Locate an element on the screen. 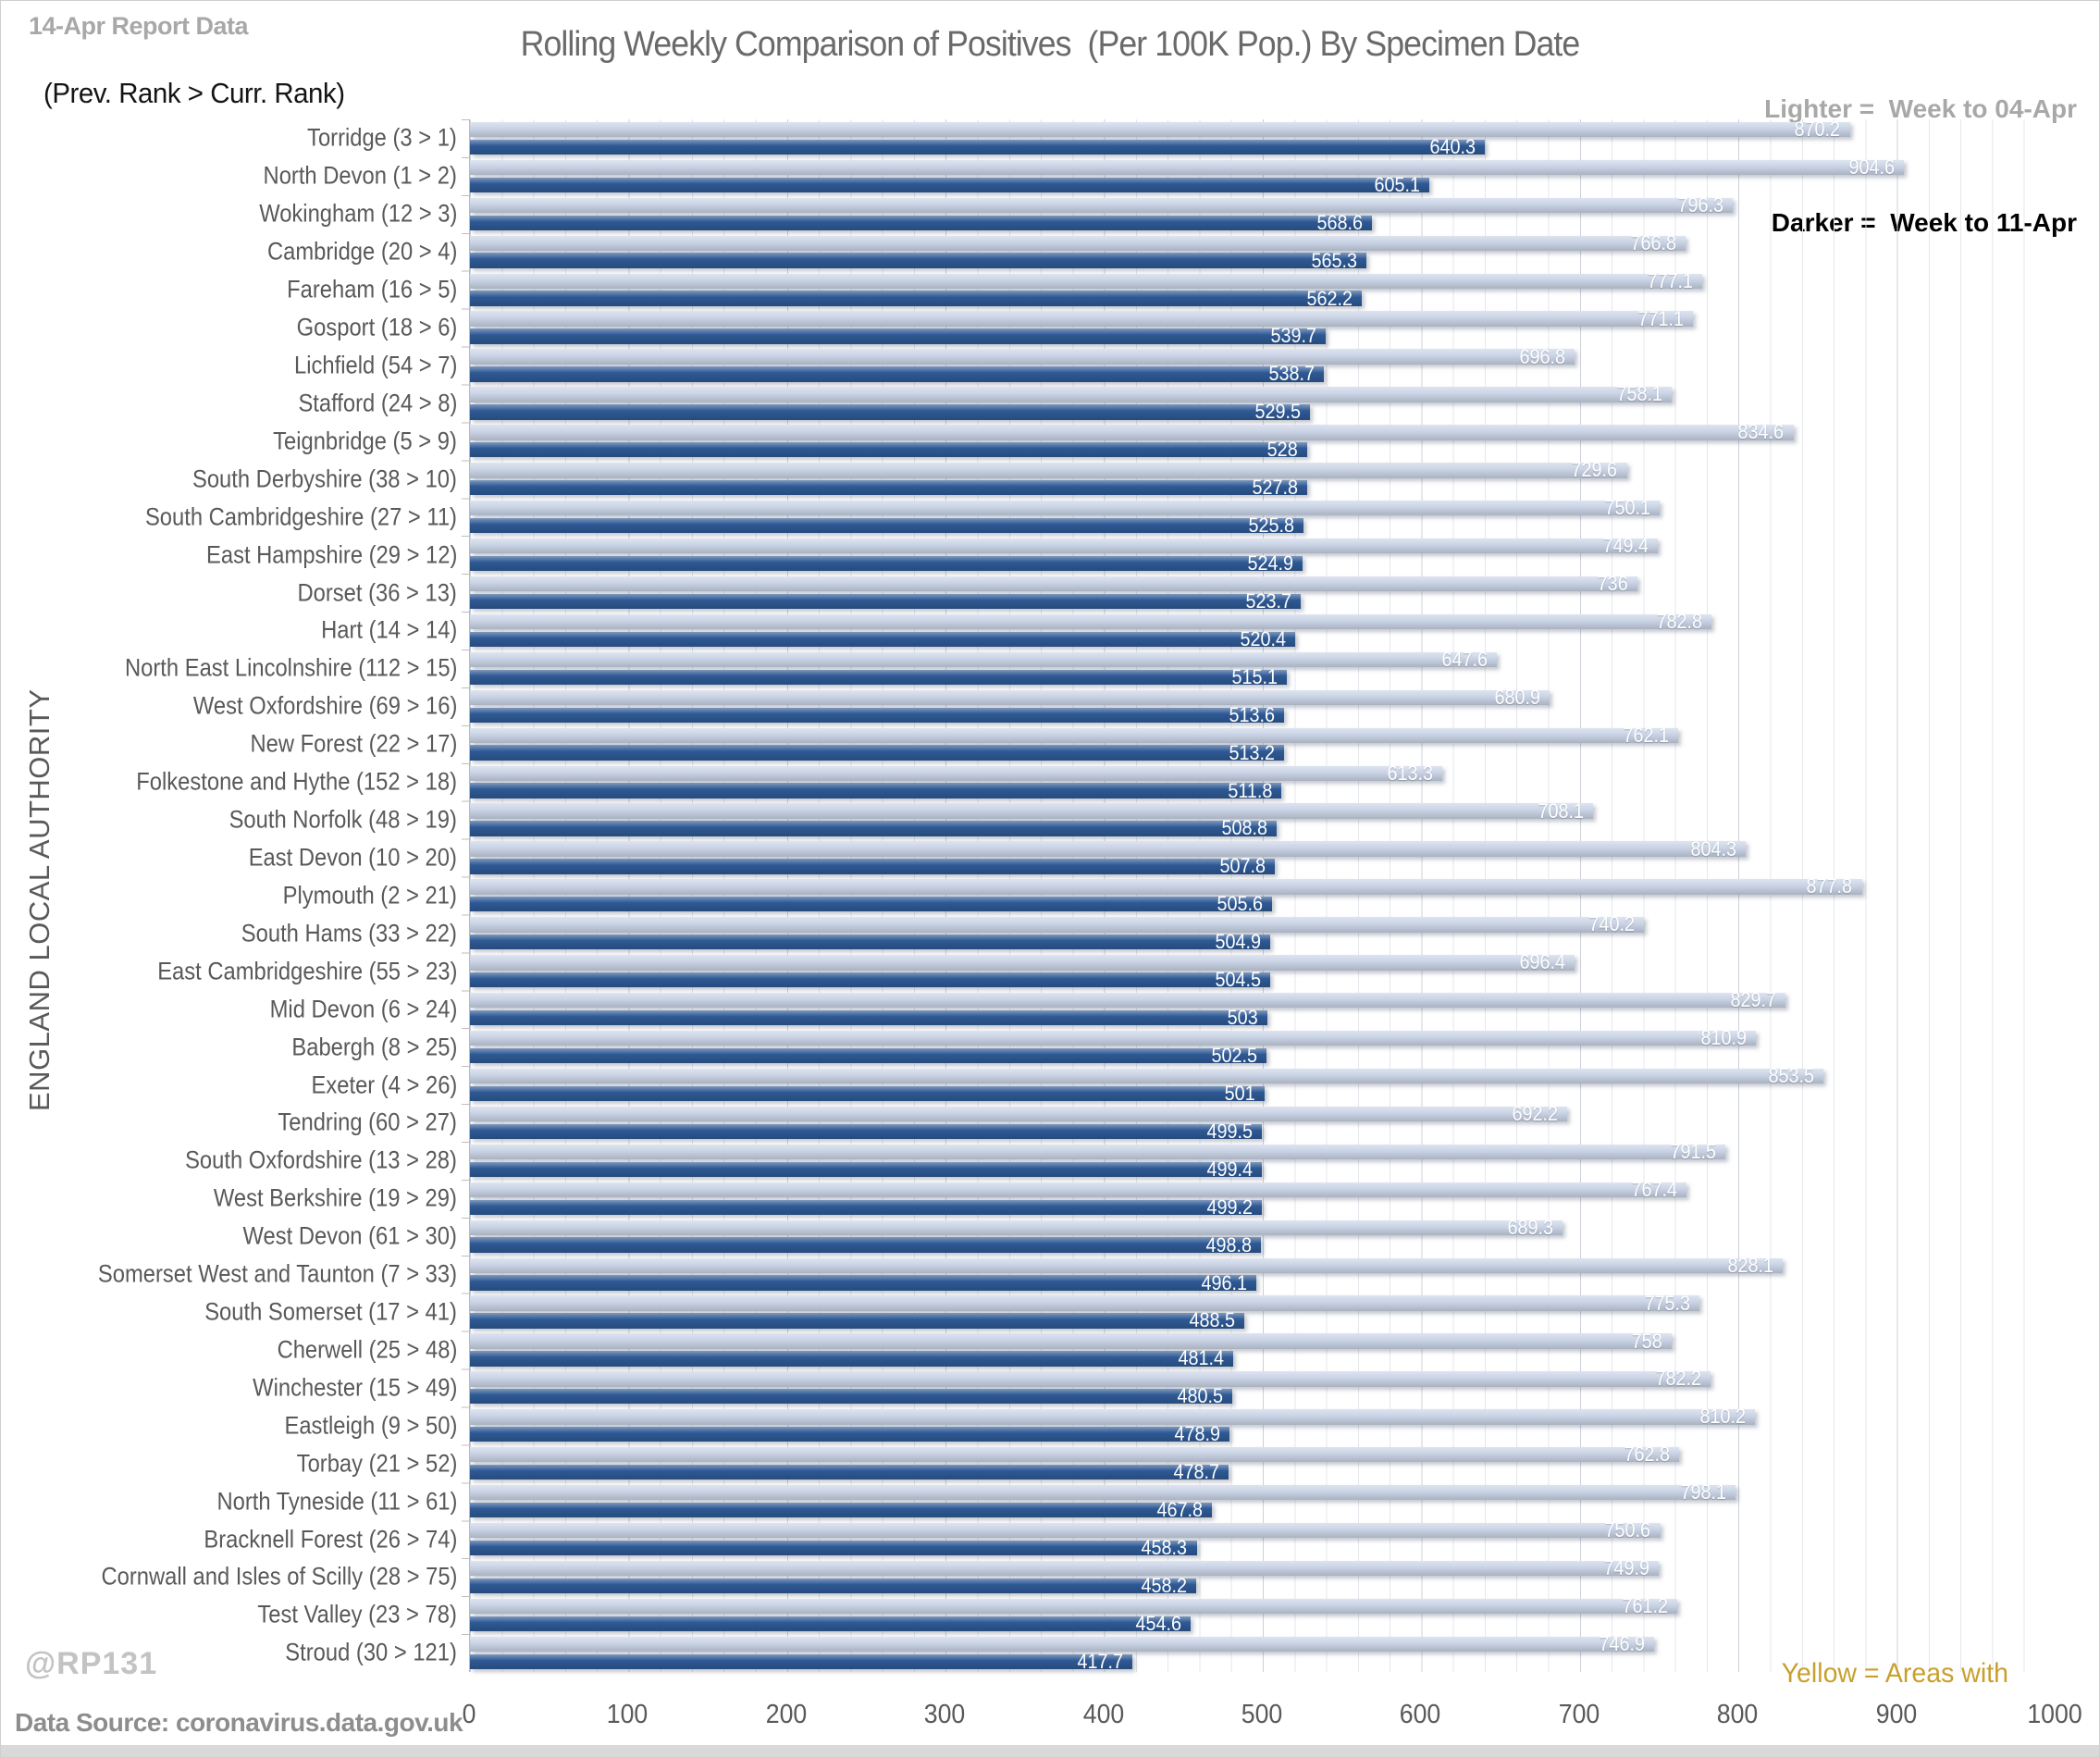 This screenshot has height=1758, width=2100. bar-value-week-to-04-apr: 775.3 is located at coordinates (1667, 1303).